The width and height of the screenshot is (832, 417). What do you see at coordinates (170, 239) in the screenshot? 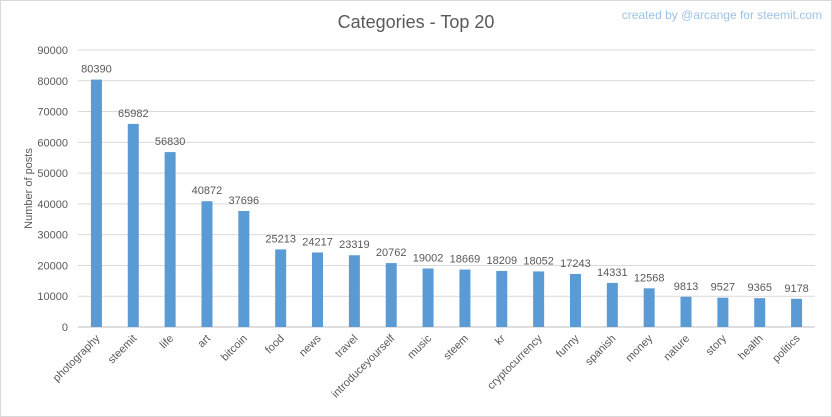
I see `bar-life` at bounding box center [170, 239].